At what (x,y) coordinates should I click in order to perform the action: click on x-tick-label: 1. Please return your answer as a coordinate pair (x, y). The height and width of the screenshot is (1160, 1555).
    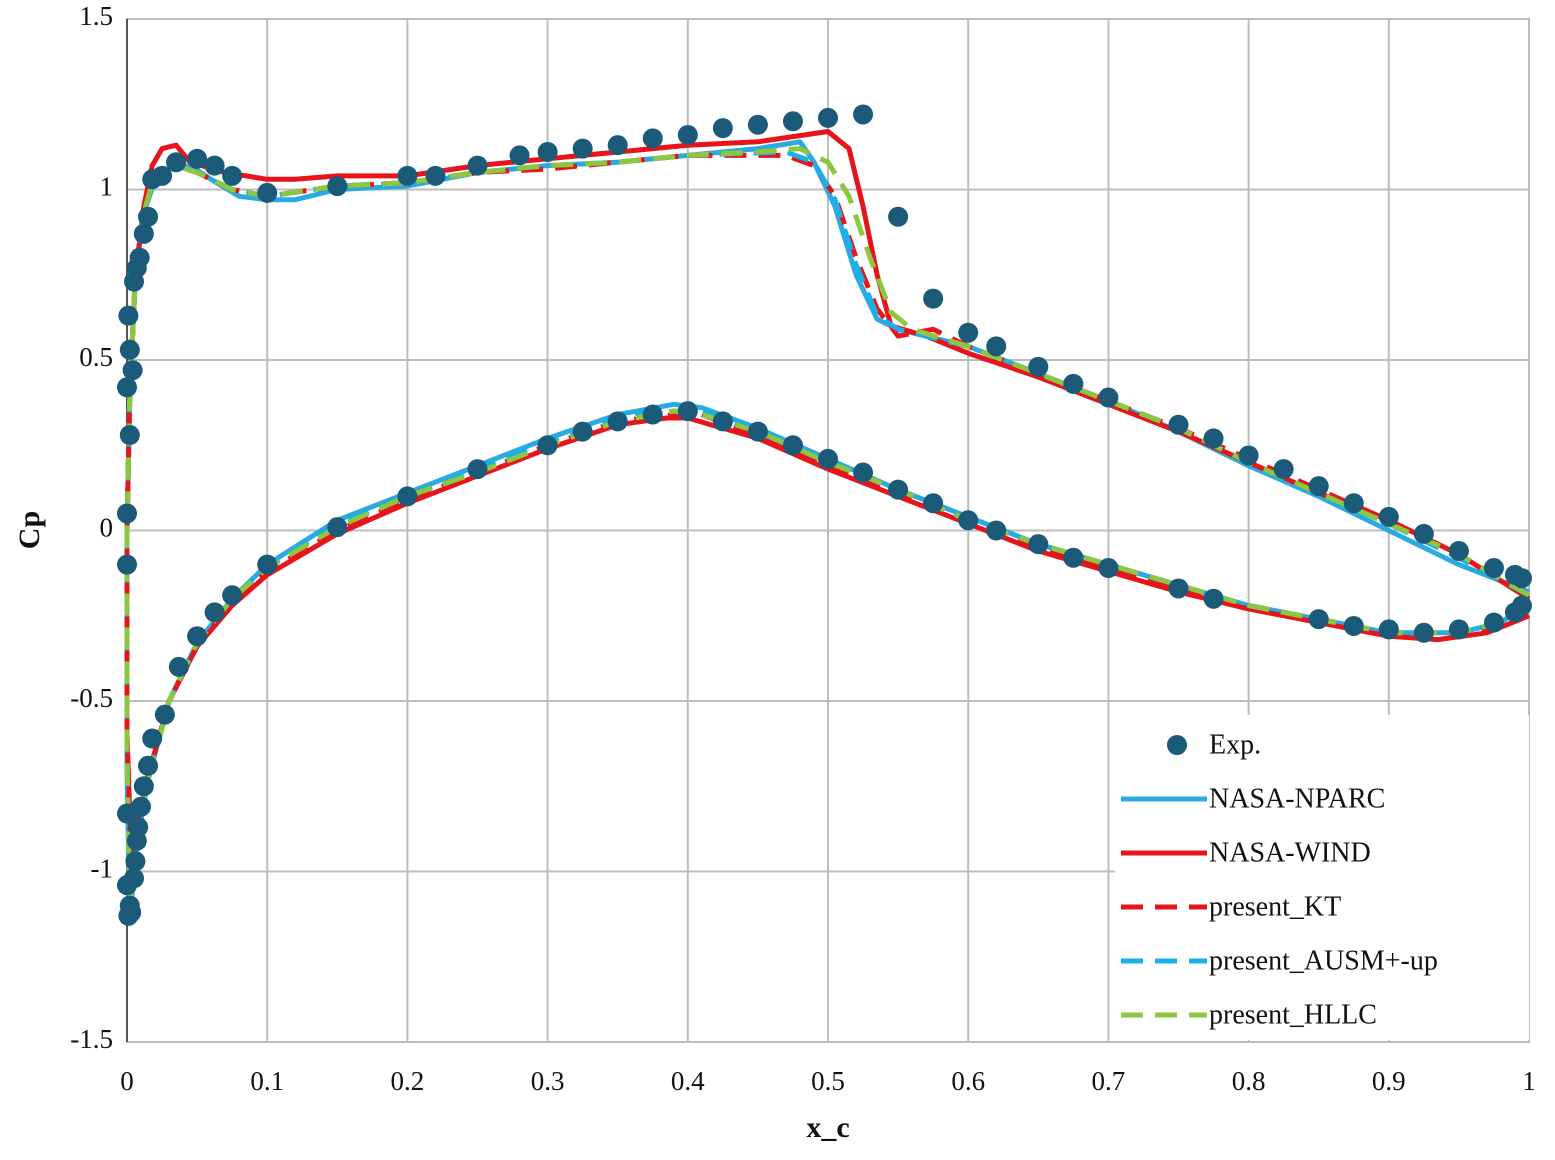
    Looking at the image, I should click on (1529, 1081).